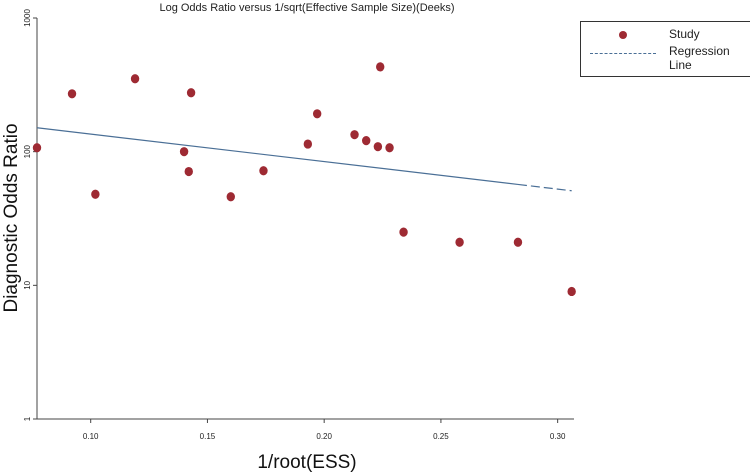 The image size is (750, 474). What do you see at coordinates (27, 284) in the screenshot?
I see `y-tick-label: 10` at bounding box center [27, 284].